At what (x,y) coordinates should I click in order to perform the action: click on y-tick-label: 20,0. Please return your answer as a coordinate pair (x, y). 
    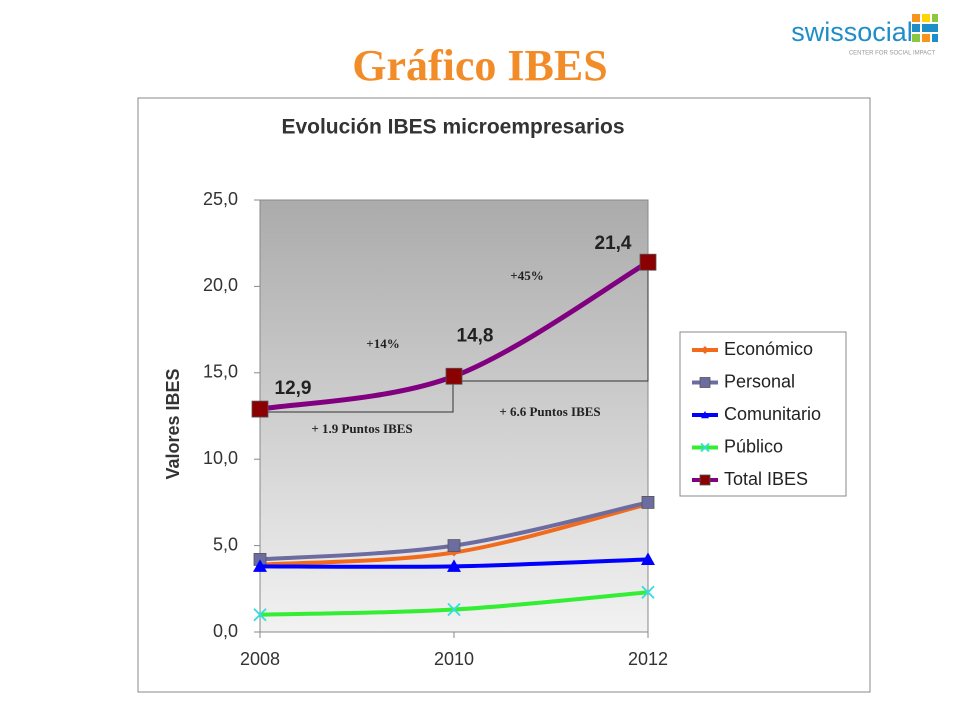
    Looking at the image, I should click on (220, 285).